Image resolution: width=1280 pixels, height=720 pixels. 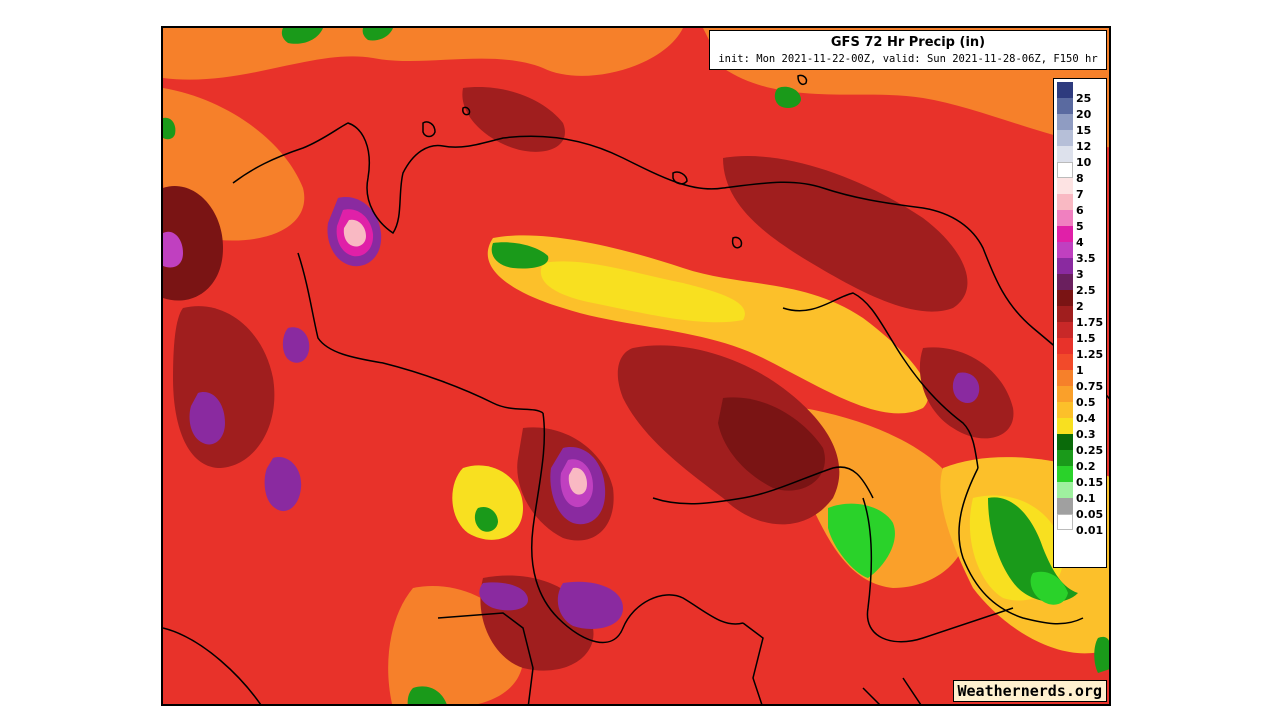 What do you see at coordinates (1081, 141) in the screenshot?
I see `legend-item: 12` at bounding box center [1081, 141].